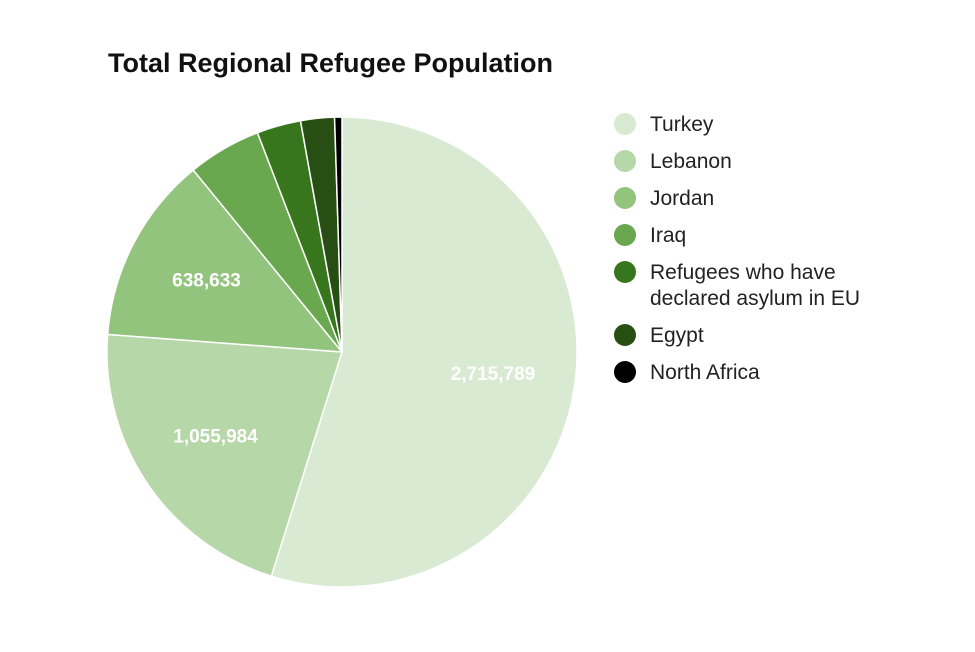  I want to click on legend-item: Egypt, so click(754, 336).